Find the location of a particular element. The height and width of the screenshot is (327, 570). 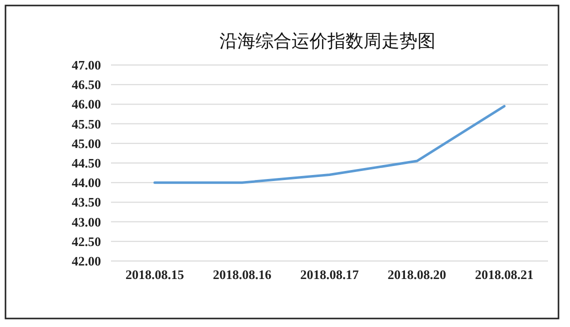

ytick: 46.50 is located at coordinates (86, 84).